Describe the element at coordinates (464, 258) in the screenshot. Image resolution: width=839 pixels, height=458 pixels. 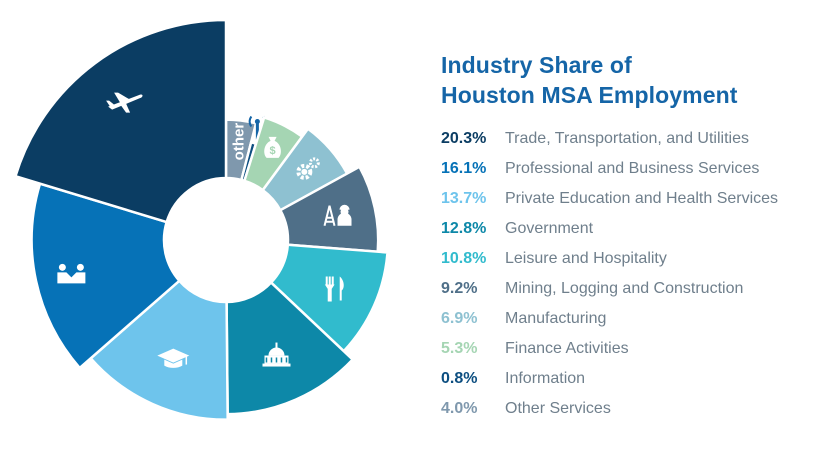
I see `legend-pct: 10.8%` at that location.